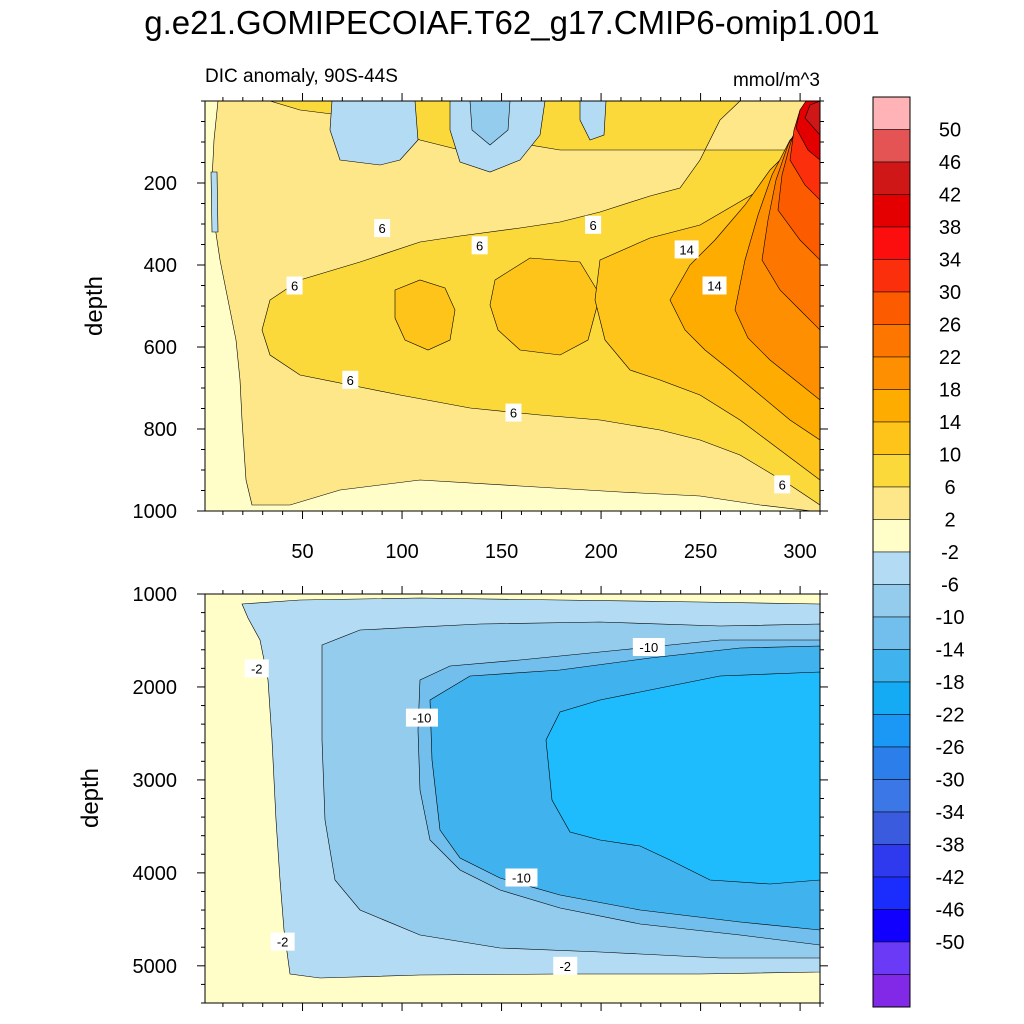 This screenshot has width=1024, height=1024. I want to click on colorbar-label: -38, so click(950, 846).